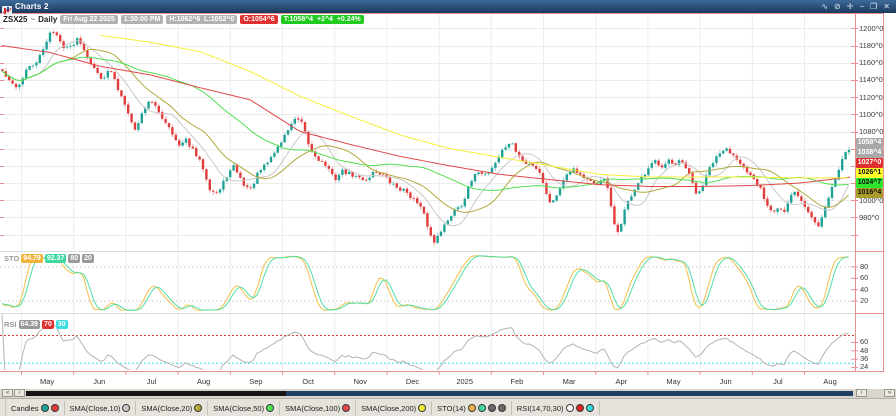 The width and height of the screenshot is (896, 416). Describe the element at coordinates (19, 393) in the screenshot. I see `scroll-left-button: ‹` at that location.